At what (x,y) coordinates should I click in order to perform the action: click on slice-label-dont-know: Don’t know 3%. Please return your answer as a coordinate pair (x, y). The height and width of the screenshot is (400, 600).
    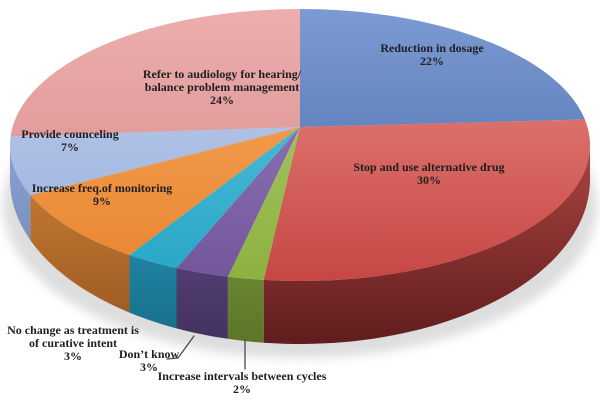
    Looking at the image, I should click on (149, 361).